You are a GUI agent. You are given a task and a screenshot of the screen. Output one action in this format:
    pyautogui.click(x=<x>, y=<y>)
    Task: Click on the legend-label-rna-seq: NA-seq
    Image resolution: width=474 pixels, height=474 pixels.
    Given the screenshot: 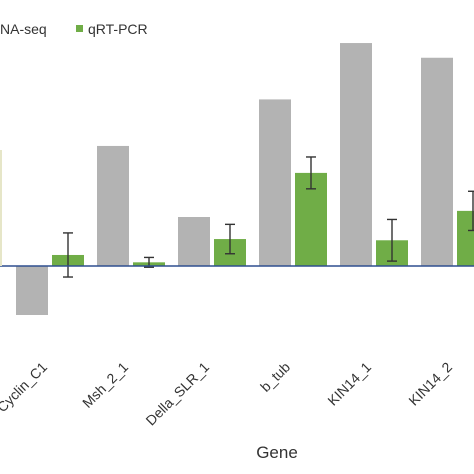 What is the action you would take?
    pyautogui.click(x=23, y=29)
    